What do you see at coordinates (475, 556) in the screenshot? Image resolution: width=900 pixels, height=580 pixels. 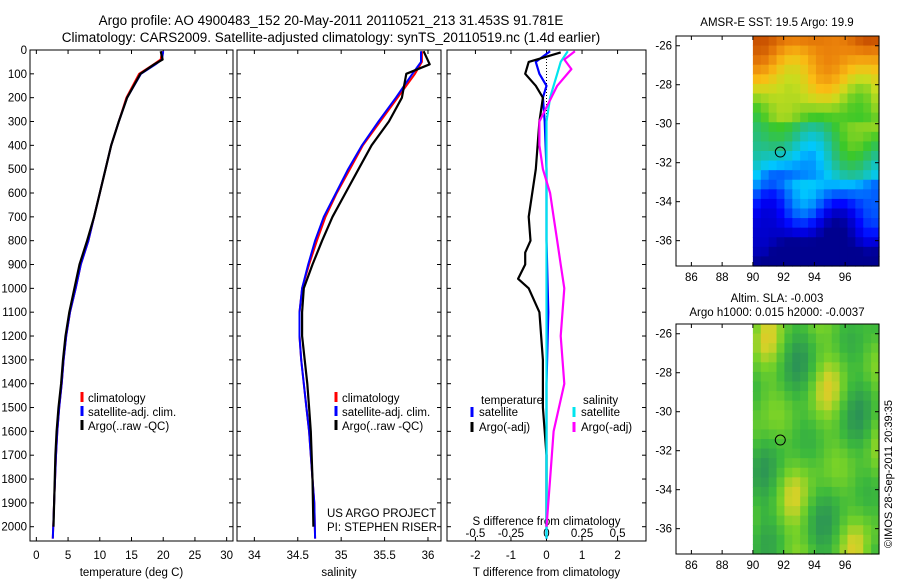 I see `x-tick-label: -2` at bounding box center [475, 556].